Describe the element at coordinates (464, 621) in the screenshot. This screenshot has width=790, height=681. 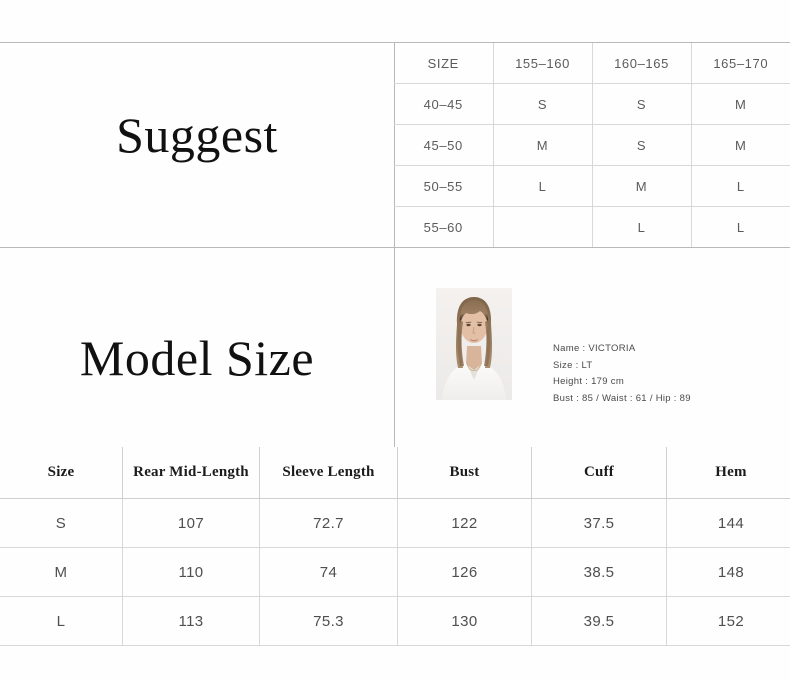
I see `measure-cell-bust: 130` at that location.